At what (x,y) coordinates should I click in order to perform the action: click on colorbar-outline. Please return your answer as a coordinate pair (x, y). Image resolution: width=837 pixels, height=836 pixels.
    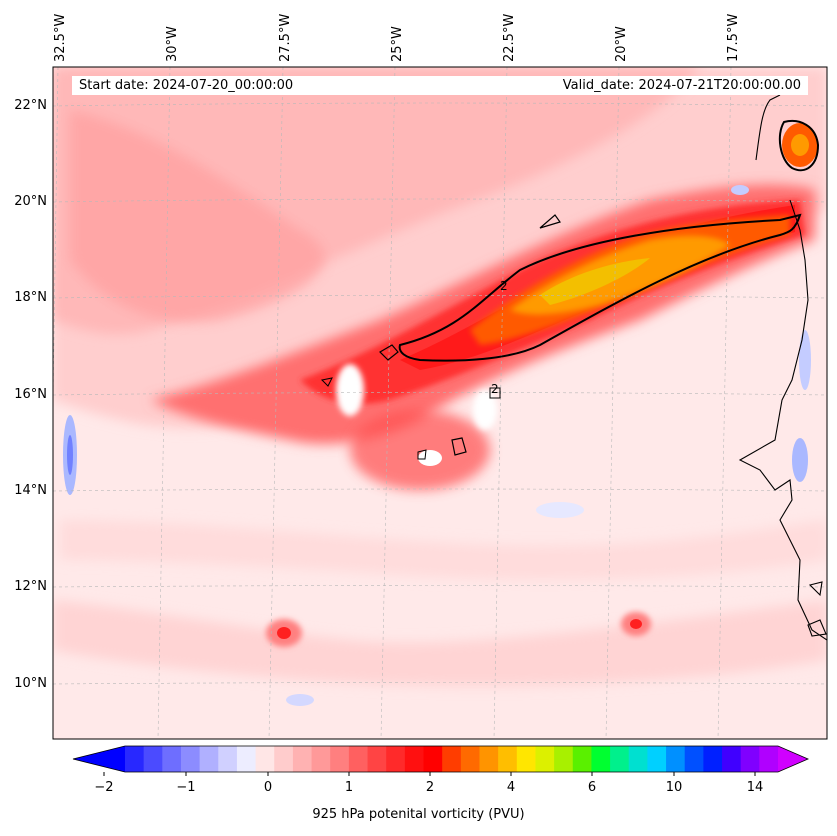
    Looking at the image, I should click on (441, 759).